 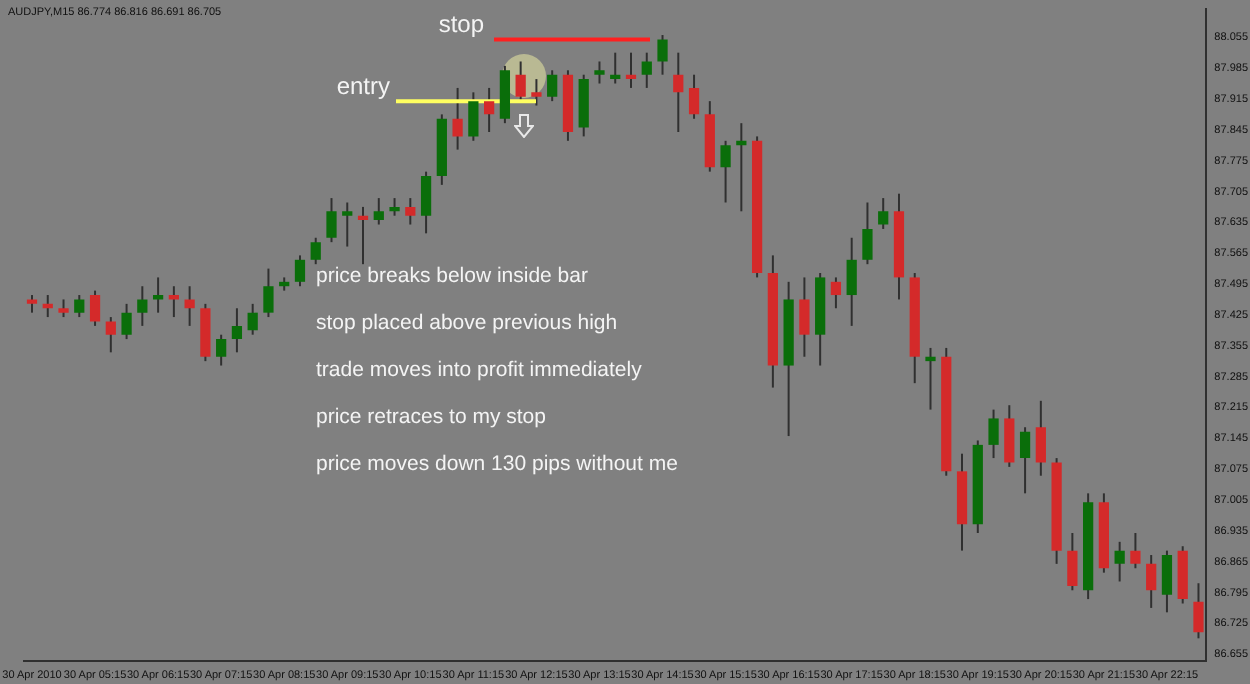 I want to click on ref-line-label: entry, so click(x=363, y=85).